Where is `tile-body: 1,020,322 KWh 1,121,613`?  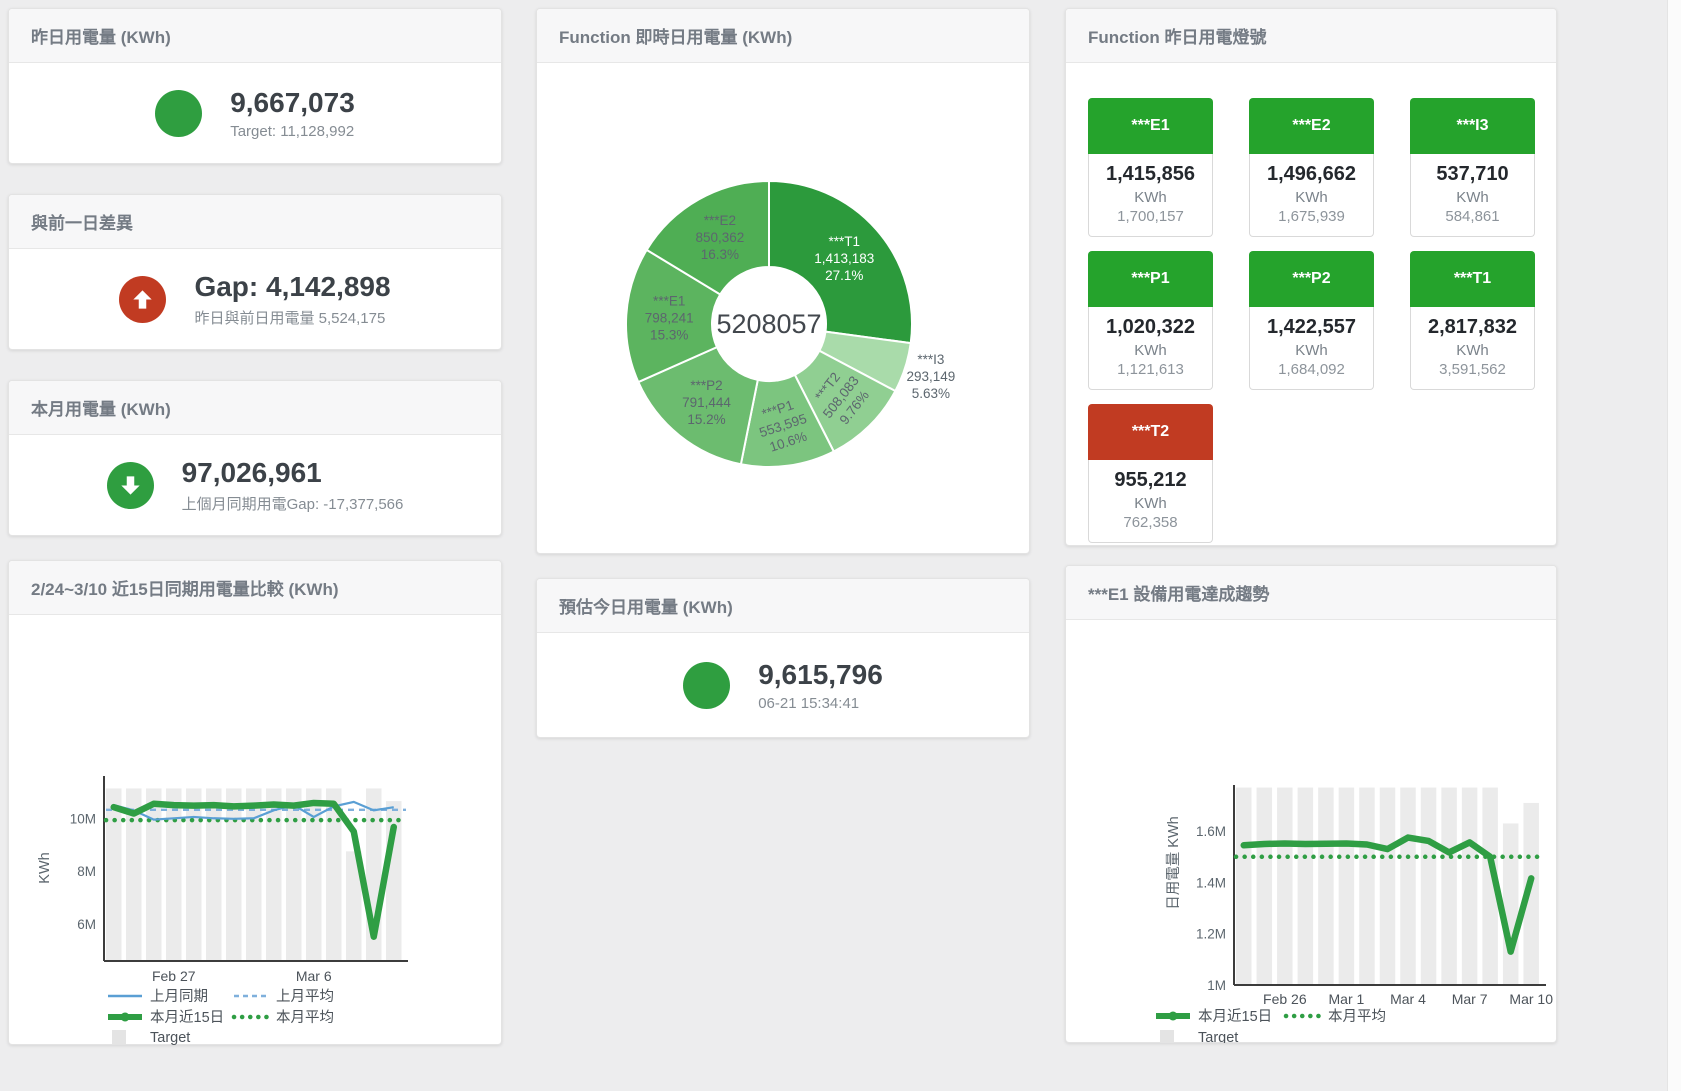 tile-body: 1,020,322 KWh 1,121,613 is located at coordinates (1150, 348).